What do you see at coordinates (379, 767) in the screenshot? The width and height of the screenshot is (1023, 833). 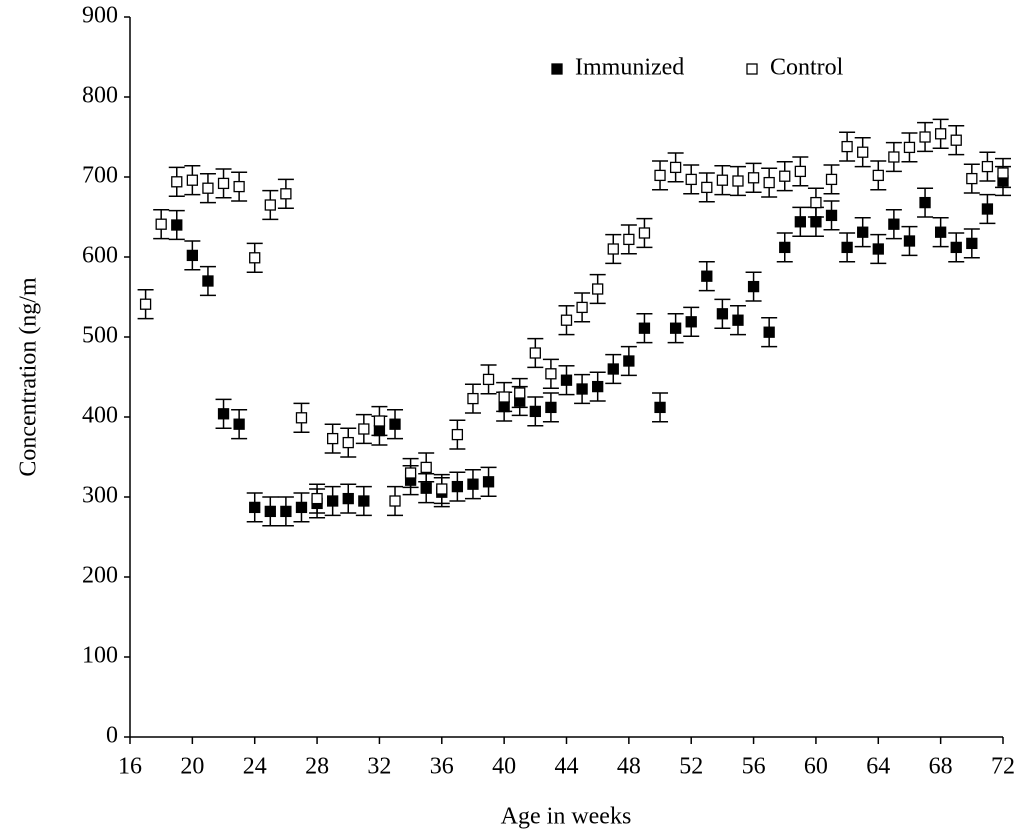 I see `x-tick-label: 32` at bounding box center [379, 767].